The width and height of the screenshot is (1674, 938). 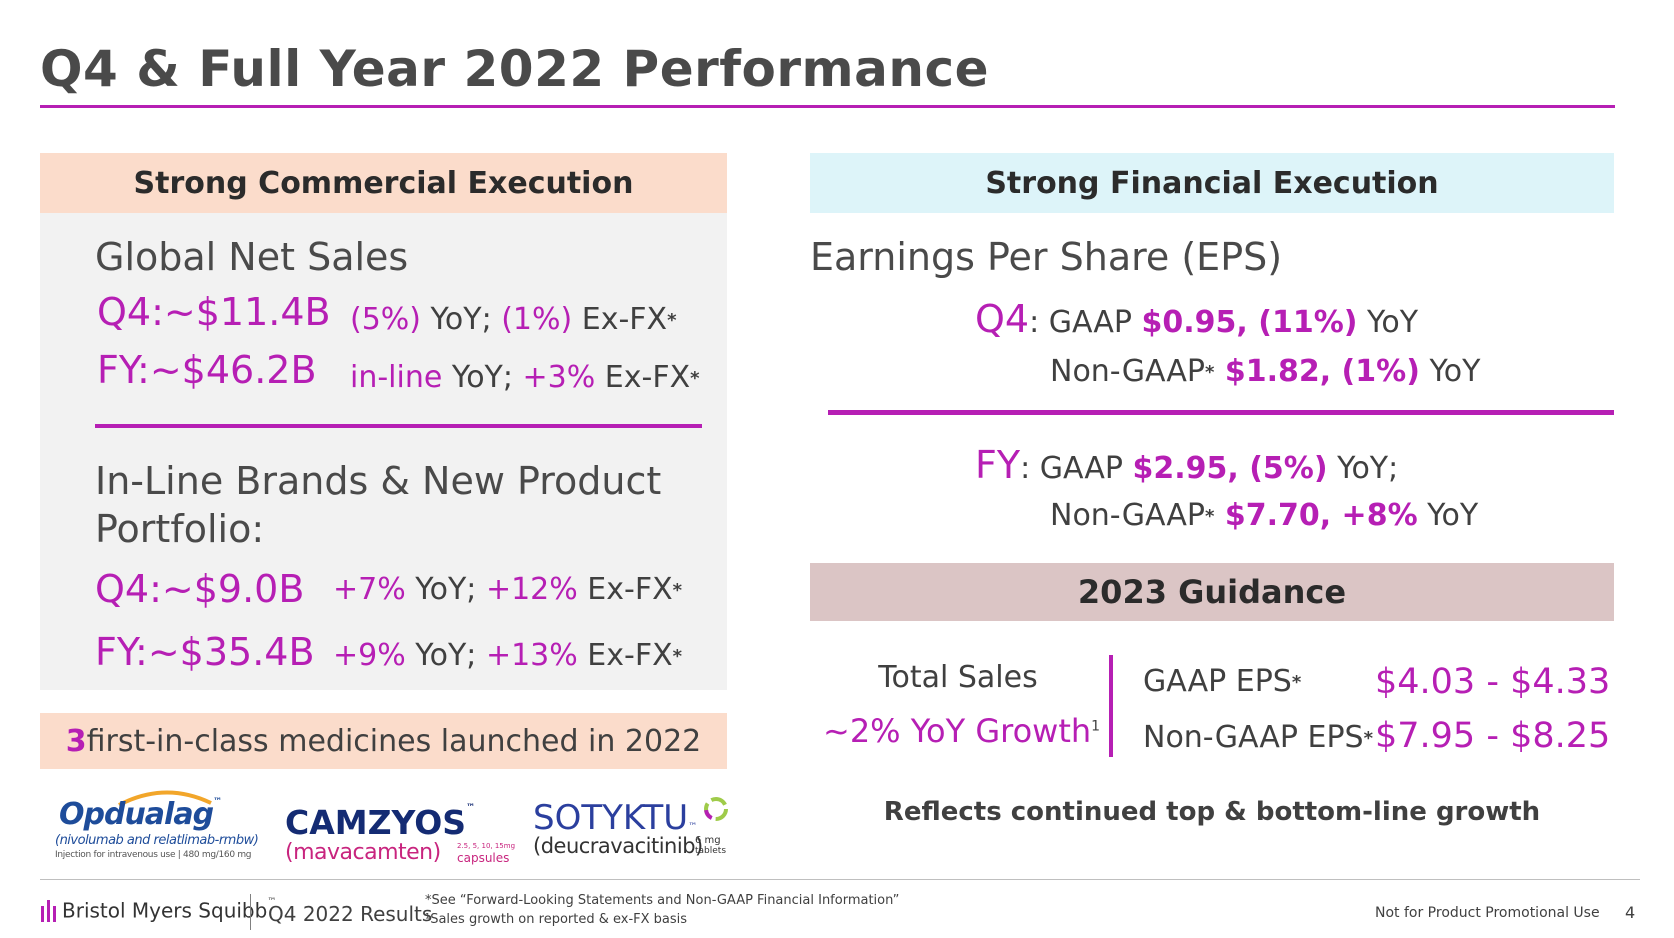 I want to click on q4-gaap-eps-value: $0.95, (11%), so click(x=1249, y=322).